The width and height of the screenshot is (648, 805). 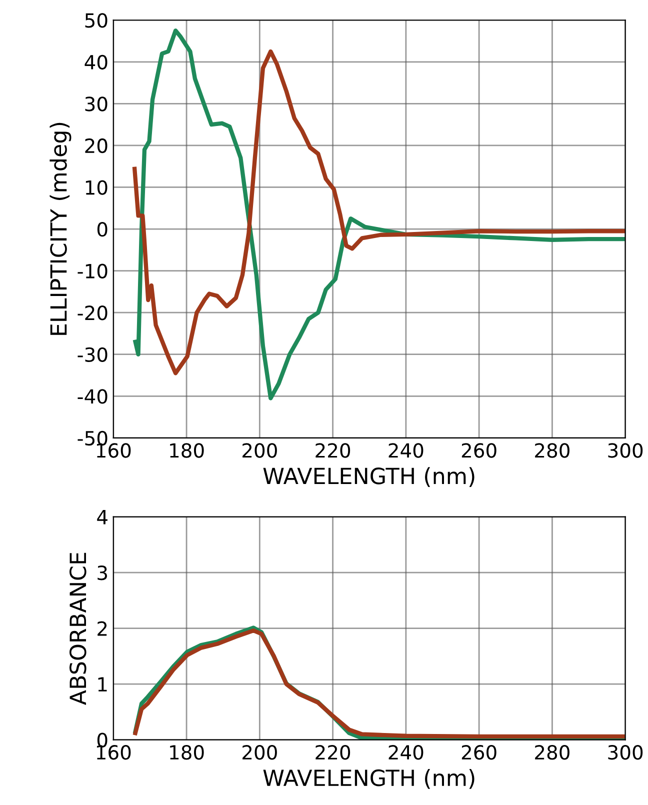 I want to click on y-tick-label: 30, so click(x=96, y=104).